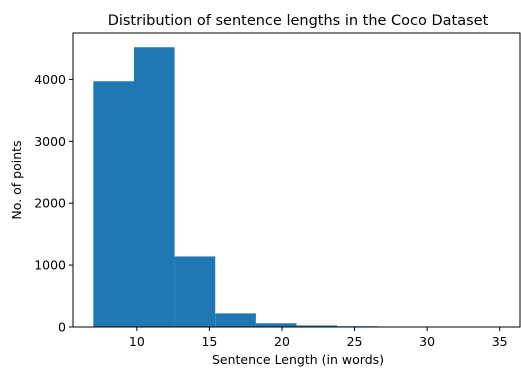 This screenshot has width=521, height=368. I want to click on x-tick-label-5: 35, so click(500, 341).